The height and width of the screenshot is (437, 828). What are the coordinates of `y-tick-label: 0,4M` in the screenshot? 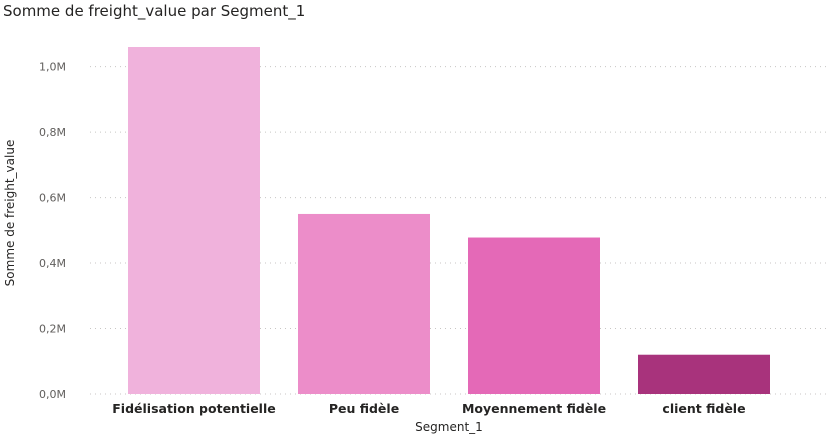 It's located at (52, 263).